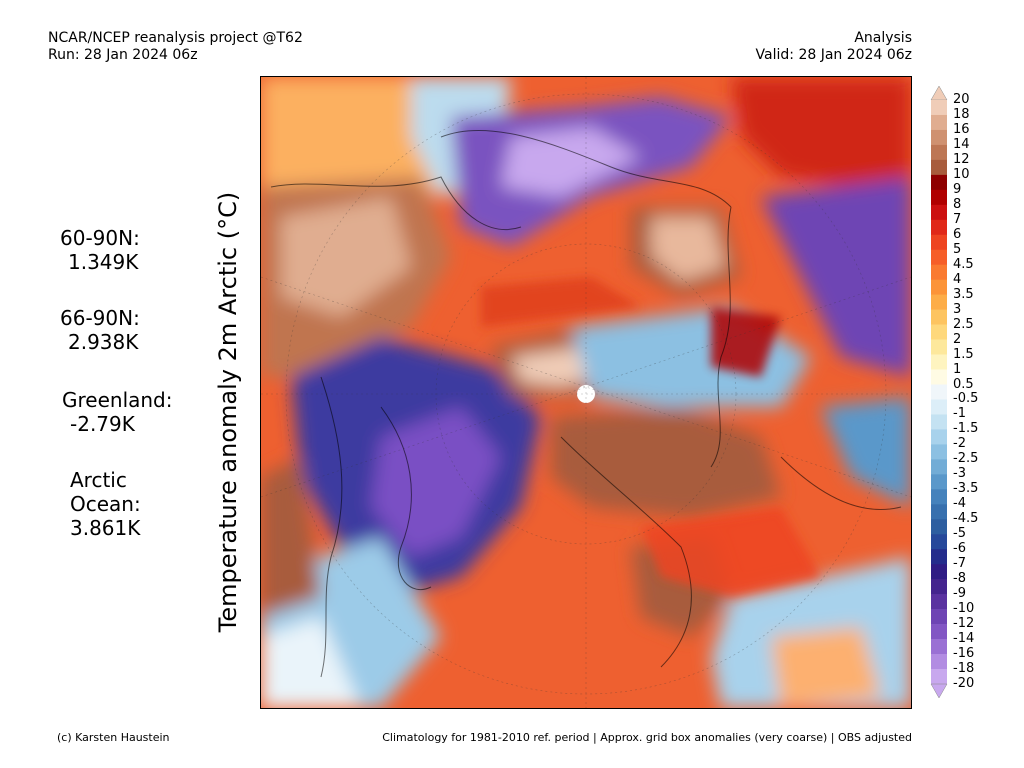 This screenshot has height=768, width=1024. I want to click on colorbar-tick-label: 6, so click(957, 234).